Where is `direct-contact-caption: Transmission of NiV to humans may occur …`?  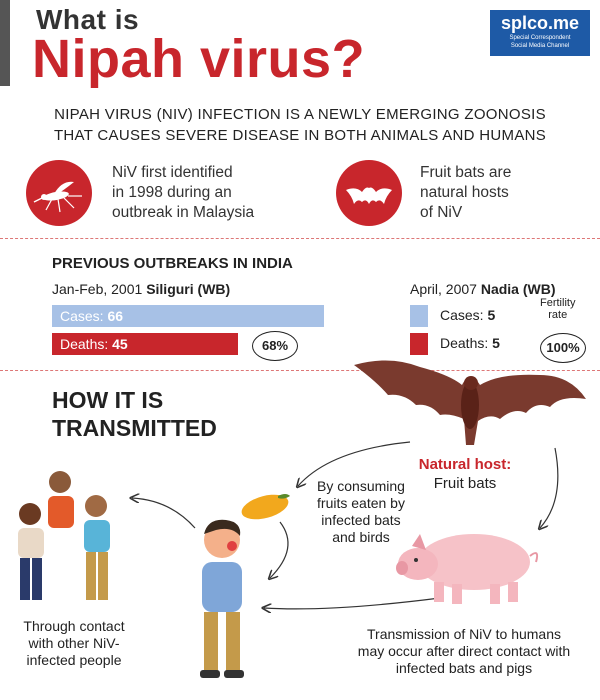
direct-contact-caption: Transmission of NiV to humans may occur … is located at coordinates (464, 651).